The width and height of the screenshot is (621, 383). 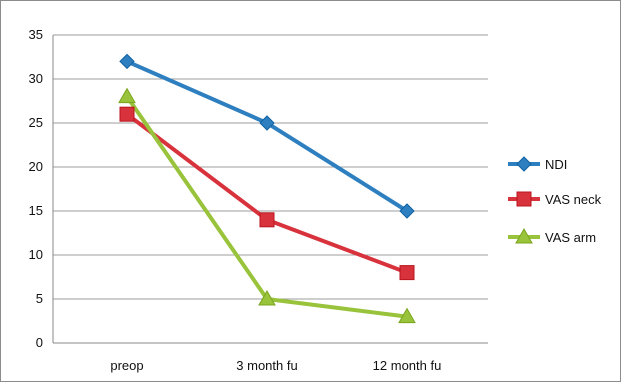 I want to click on legend-label-vas-neck: VAS neck, so click(x=573, y=199).